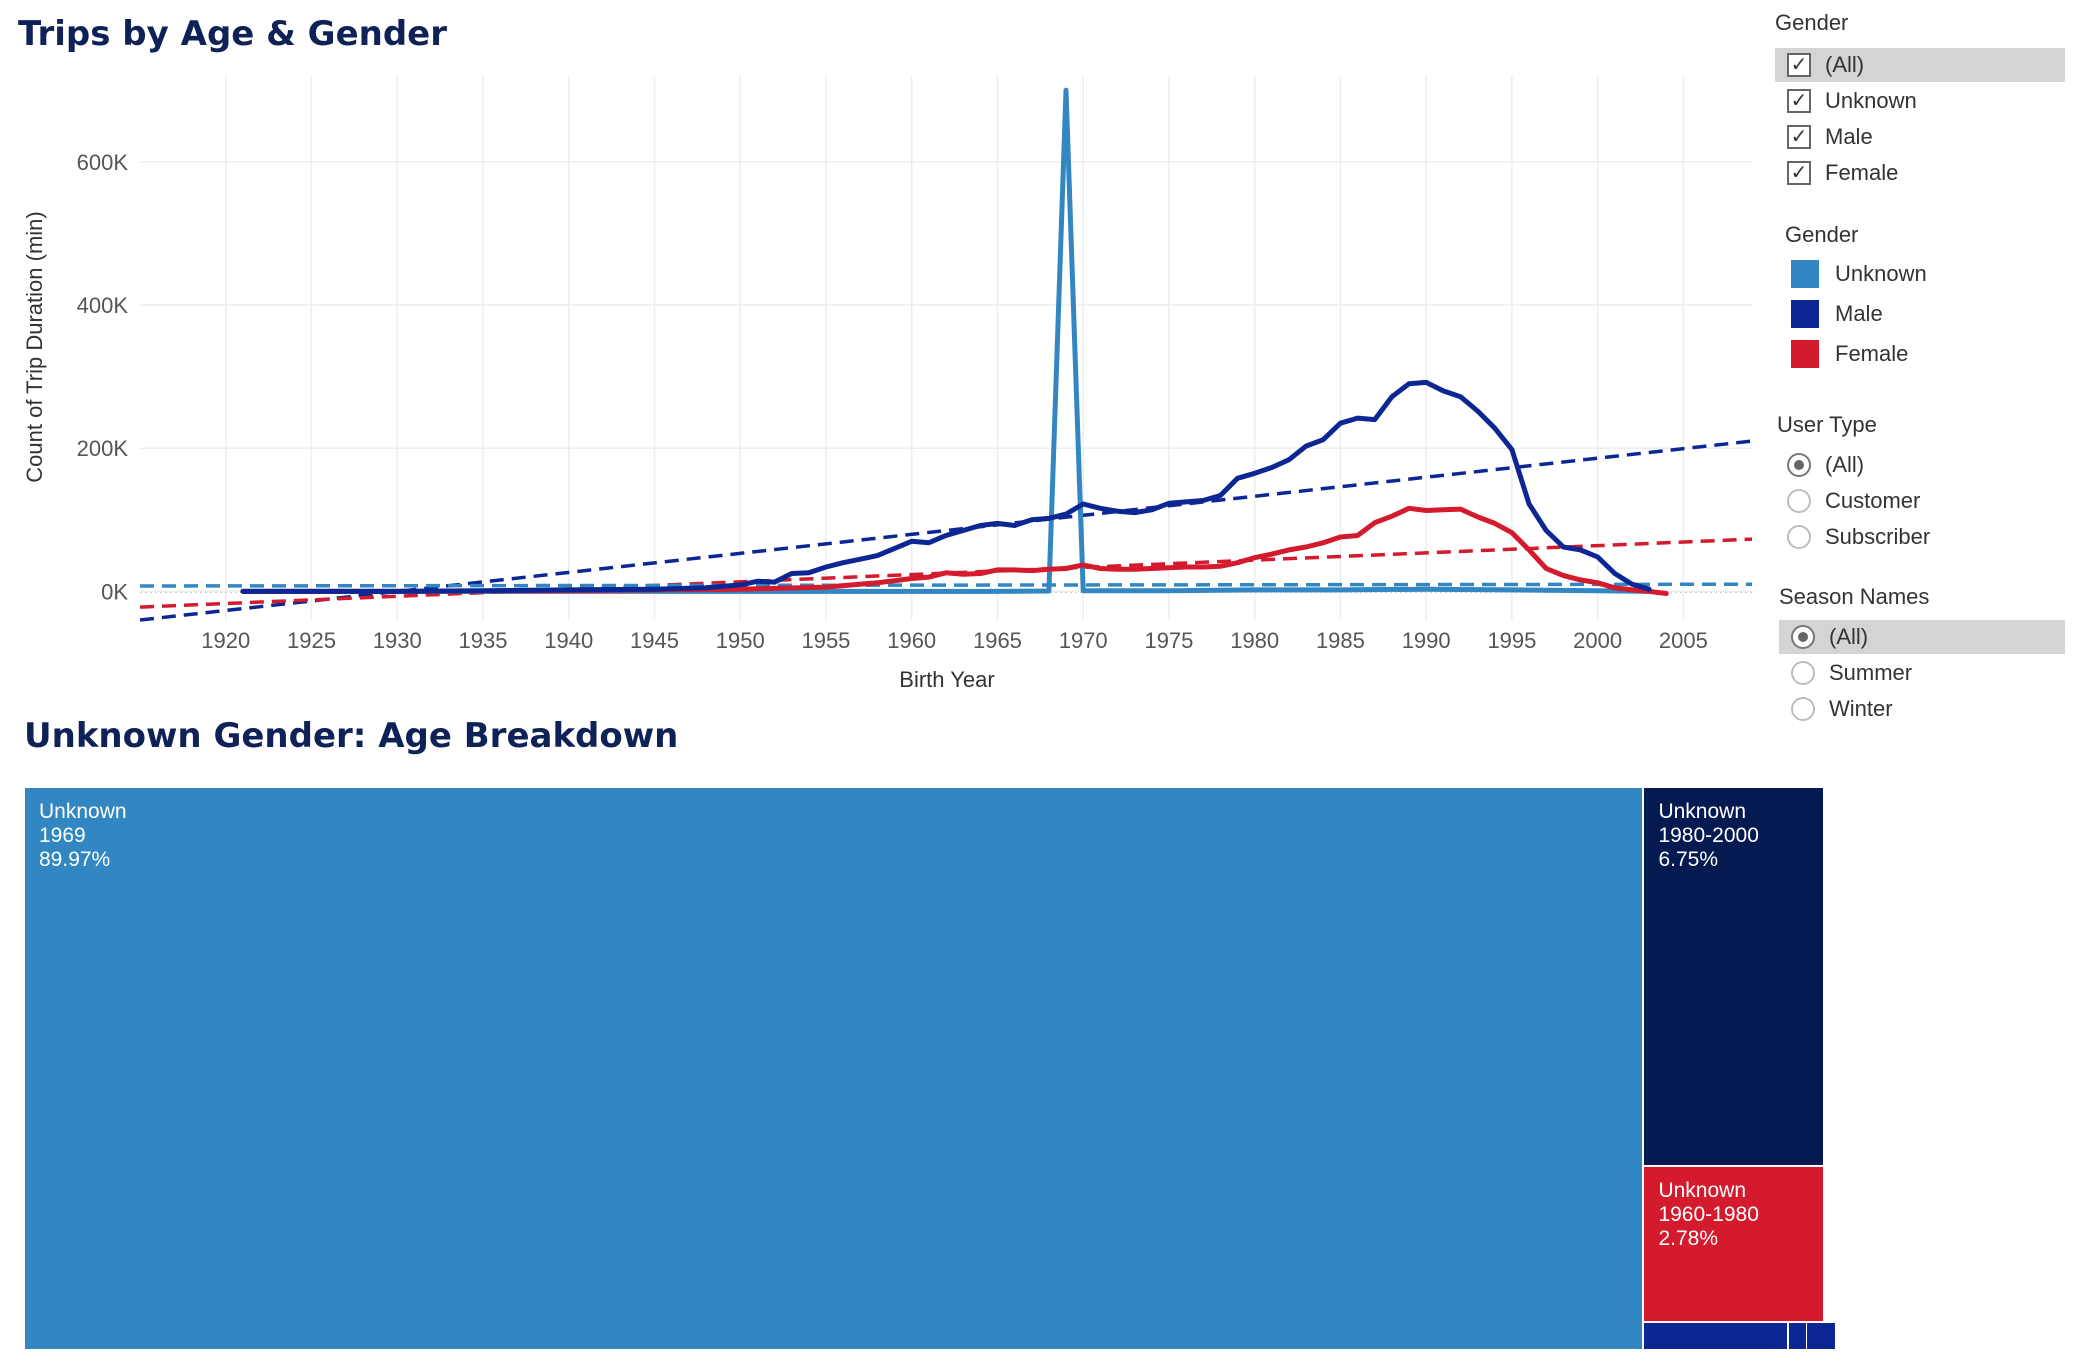  What do you see at coordinates (1688, 1238) in the screenshot?
I see `tile-percent-label: 2.78%` at bounding box center [1688, 1238].